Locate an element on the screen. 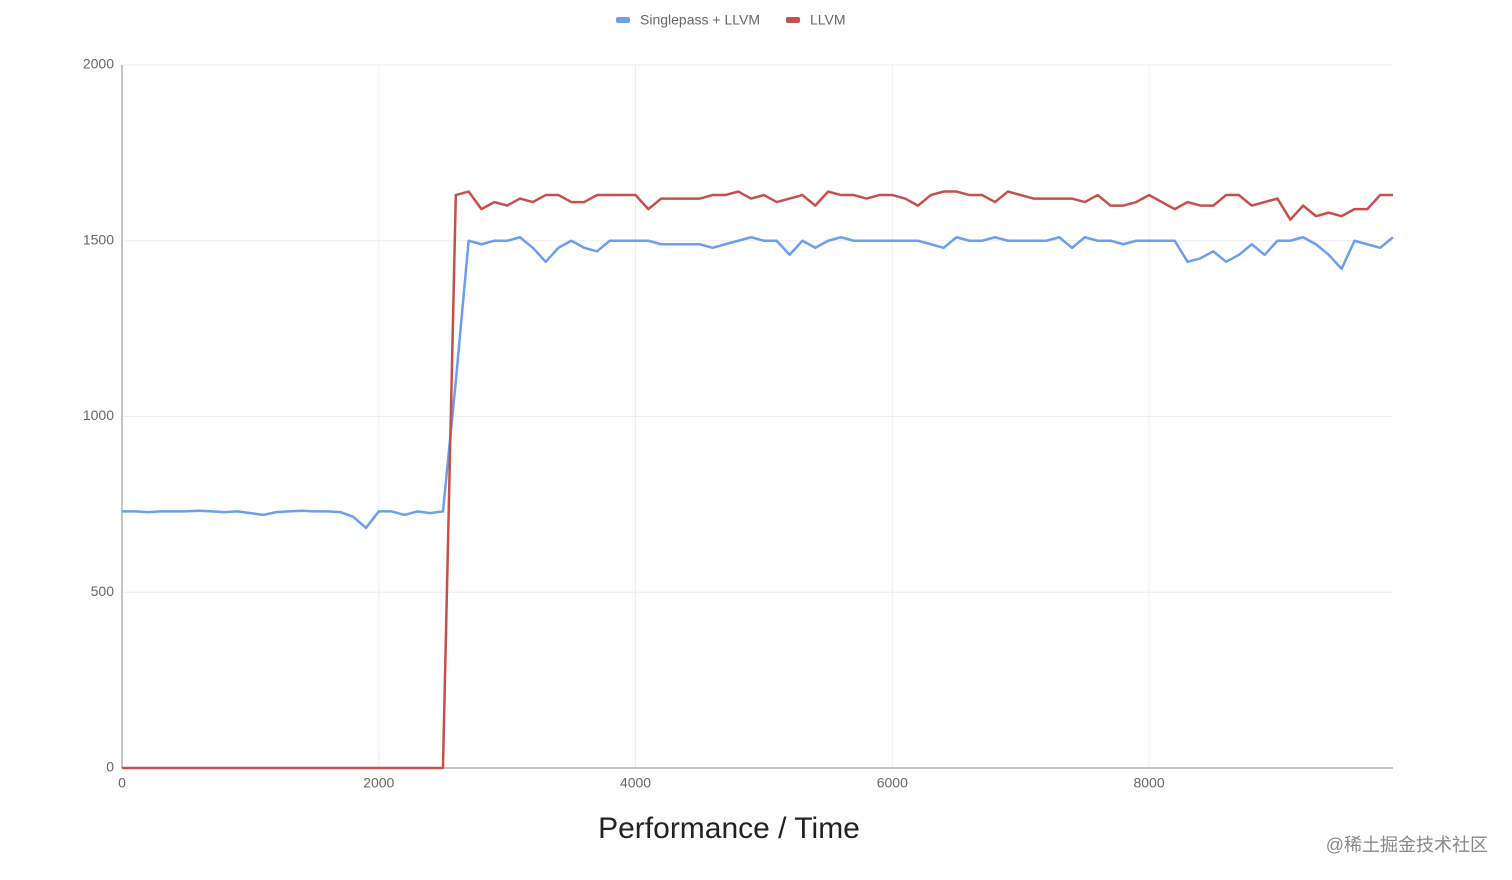 Image resolution: width=1512 pixels, height=880 pixels. x-tick-label: 4000 is located at coordinates (635, 783).